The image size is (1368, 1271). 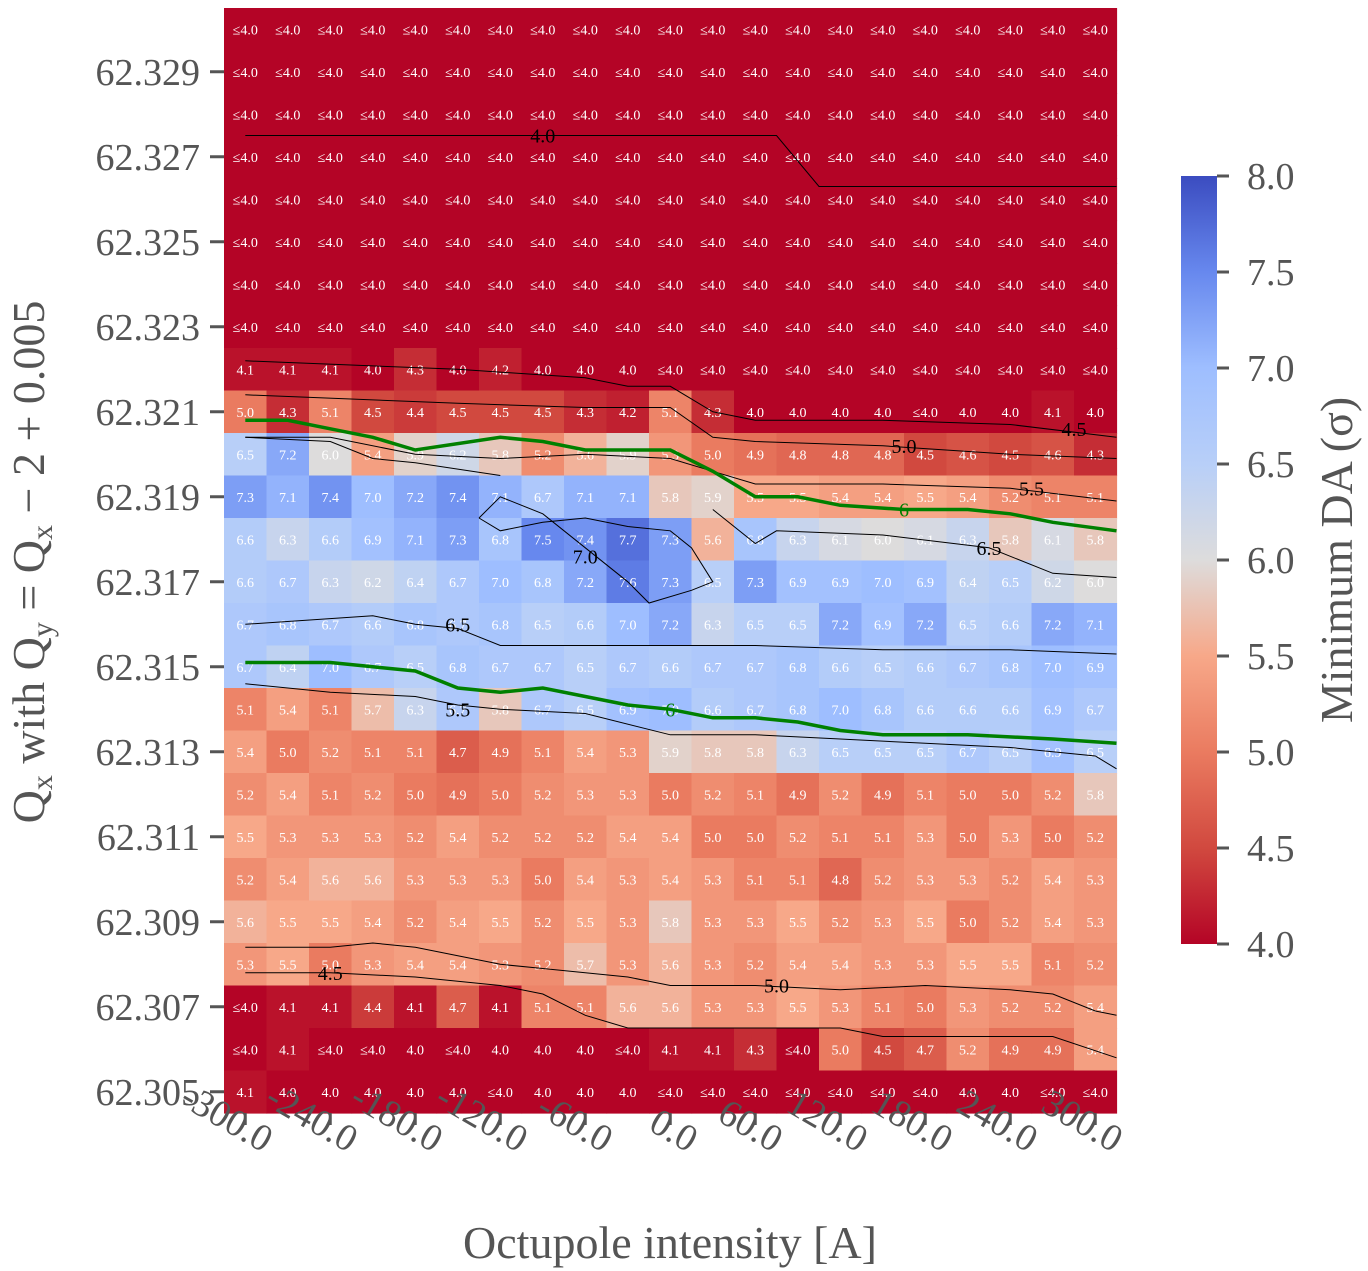 I want to click on heatmap-cell-label: 6.3, so click(x=288, y=540).